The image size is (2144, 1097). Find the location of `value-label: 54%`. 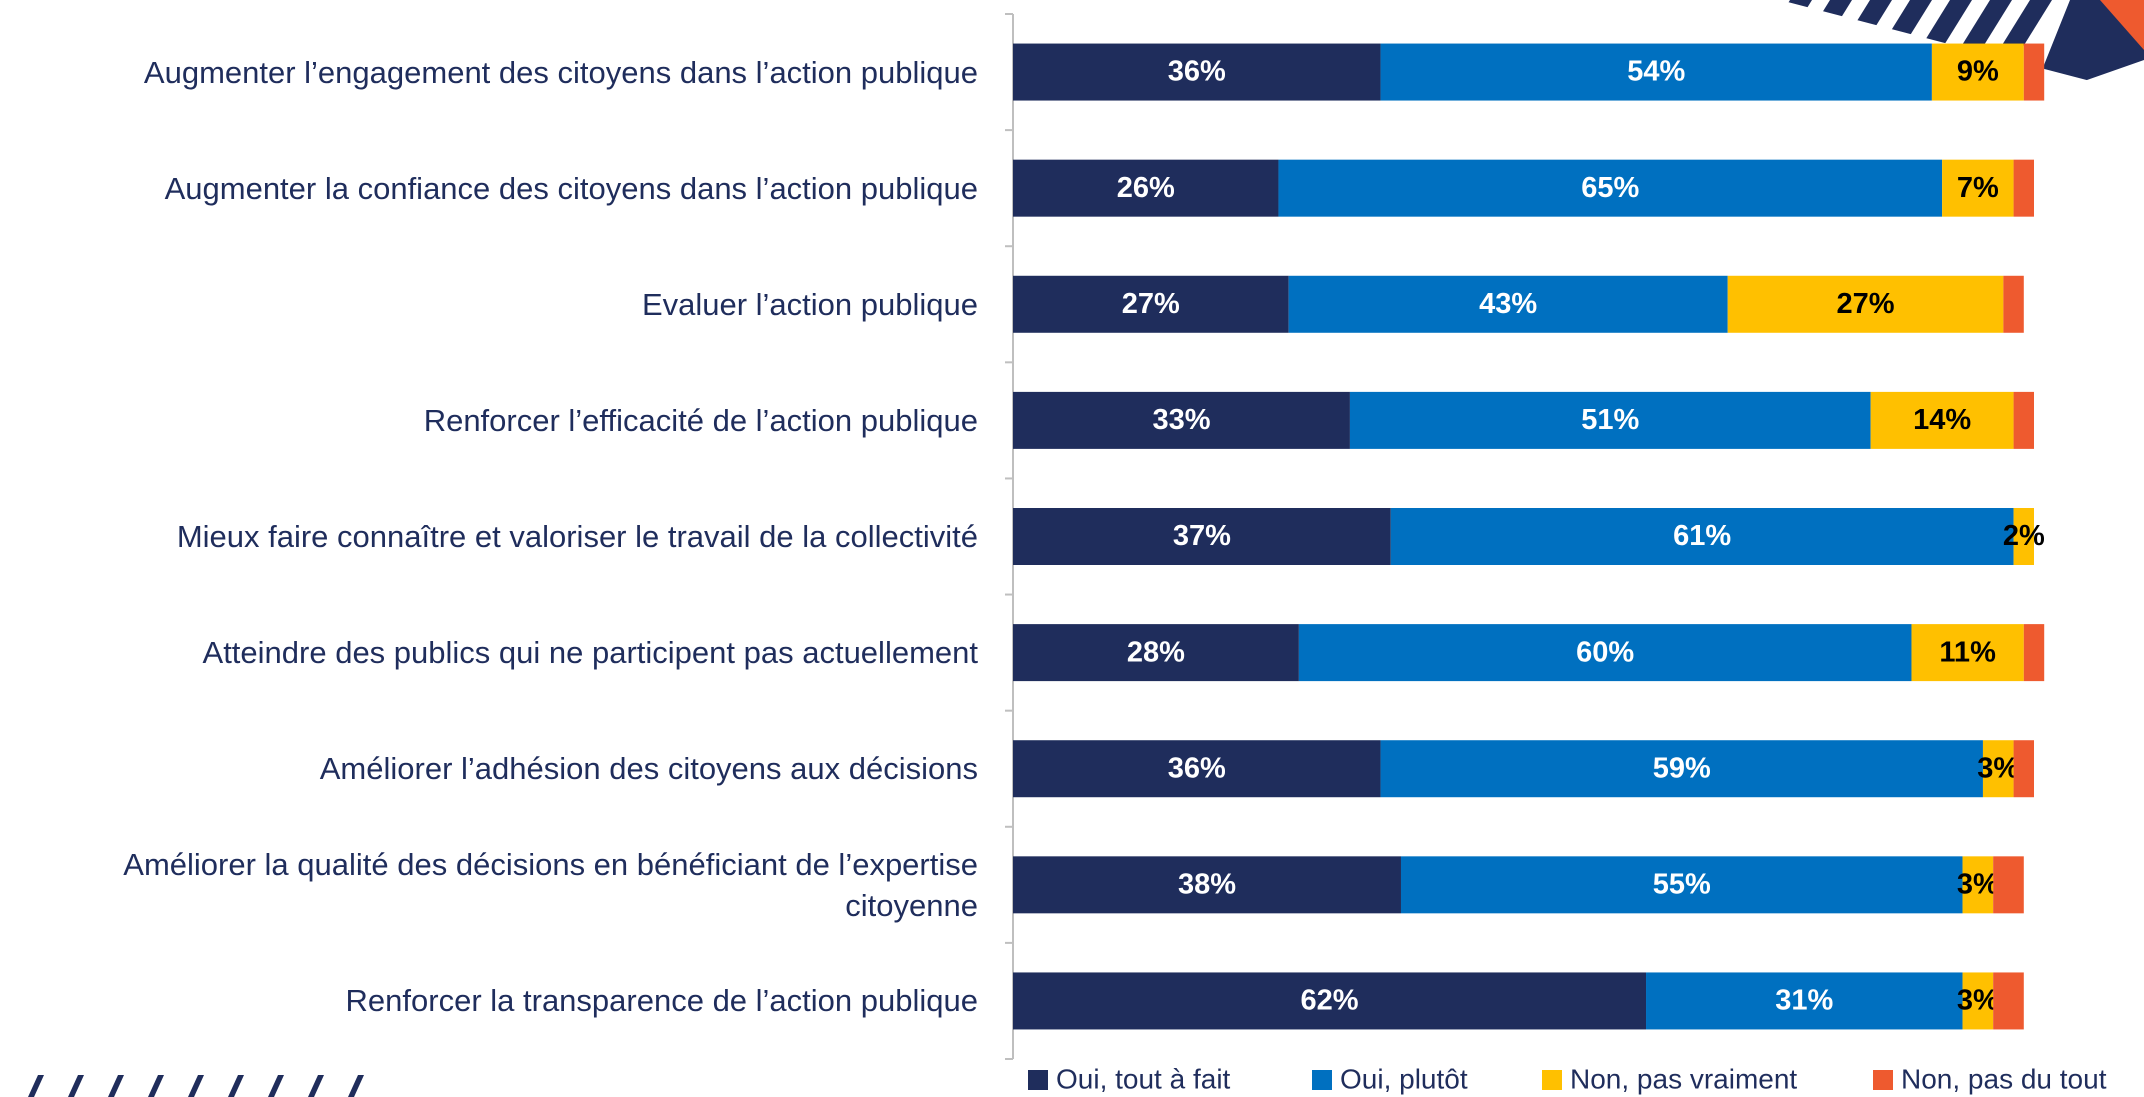

value-label: 54% is located at coordinates (1656, 72).